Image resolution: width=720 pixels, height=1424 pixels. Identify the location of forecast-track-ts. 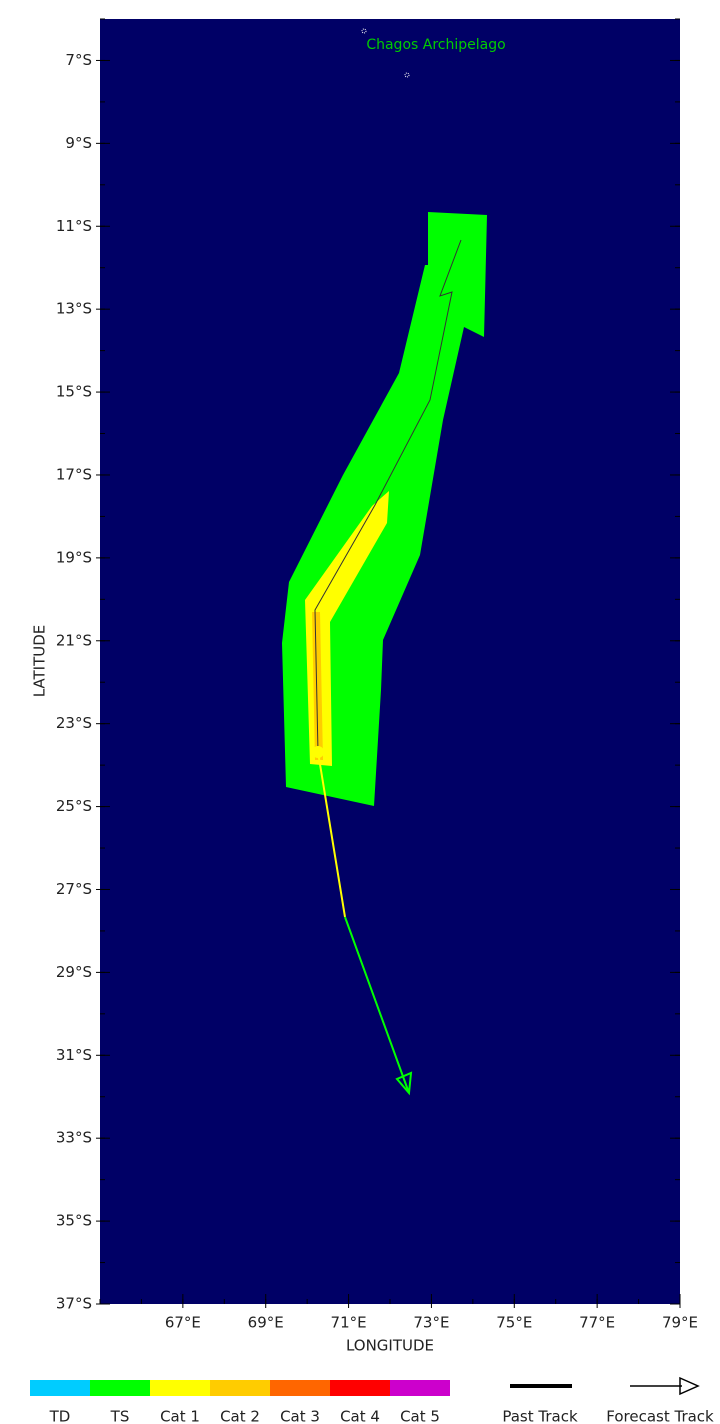
(377, 1005).